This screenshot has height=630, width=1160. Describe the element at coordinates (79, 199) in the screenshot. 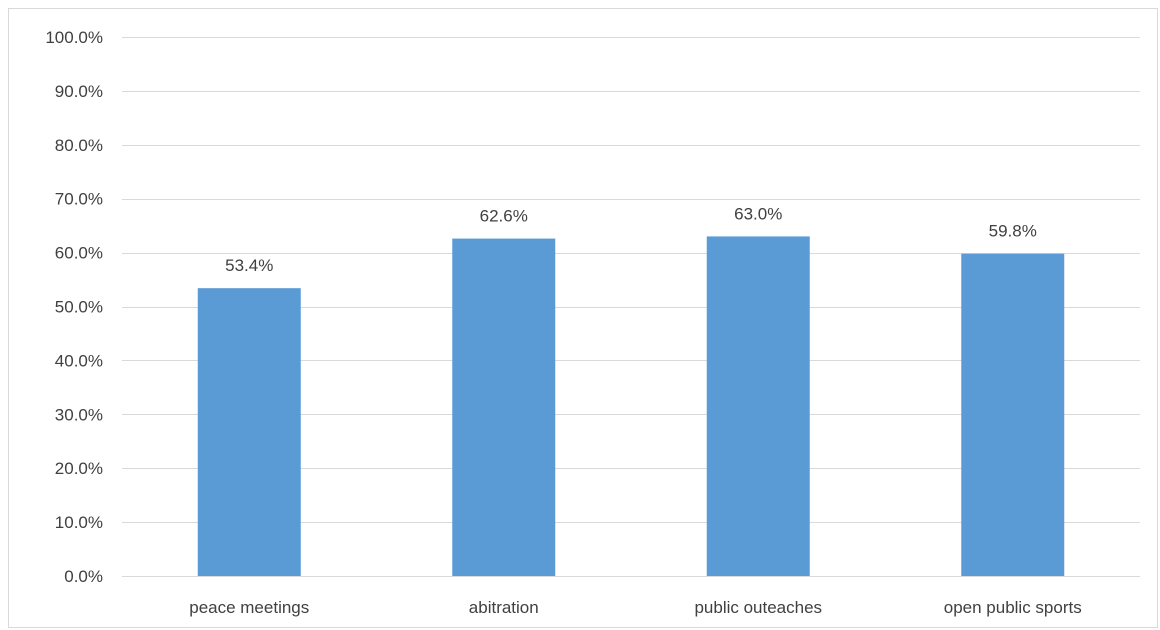

I see `y-tick-label: 70.0%` at that location.